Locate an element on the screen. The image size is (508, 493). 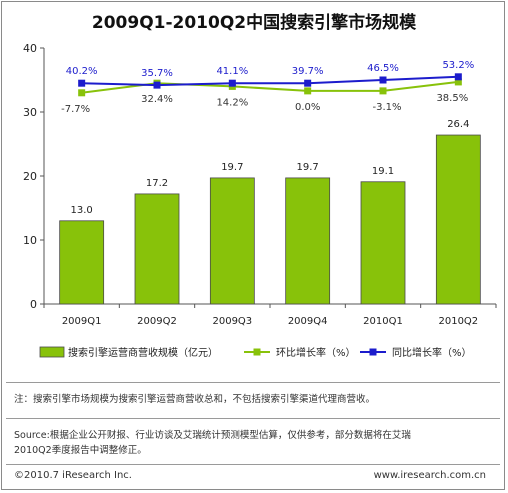
divider-bottom is located at coordinates (253, 464).